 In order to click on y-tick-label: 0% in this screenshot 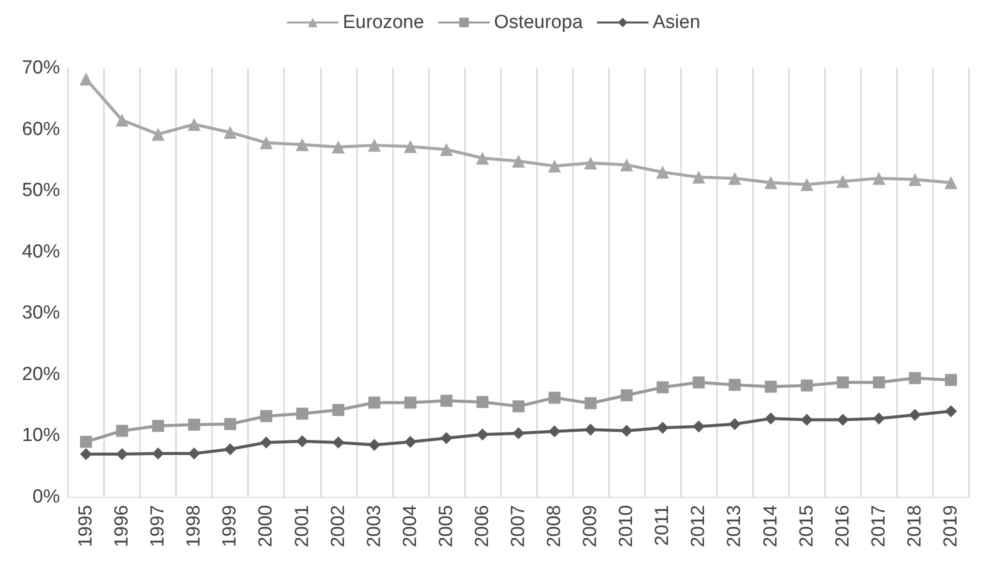, I will do `click(46, 497)`.